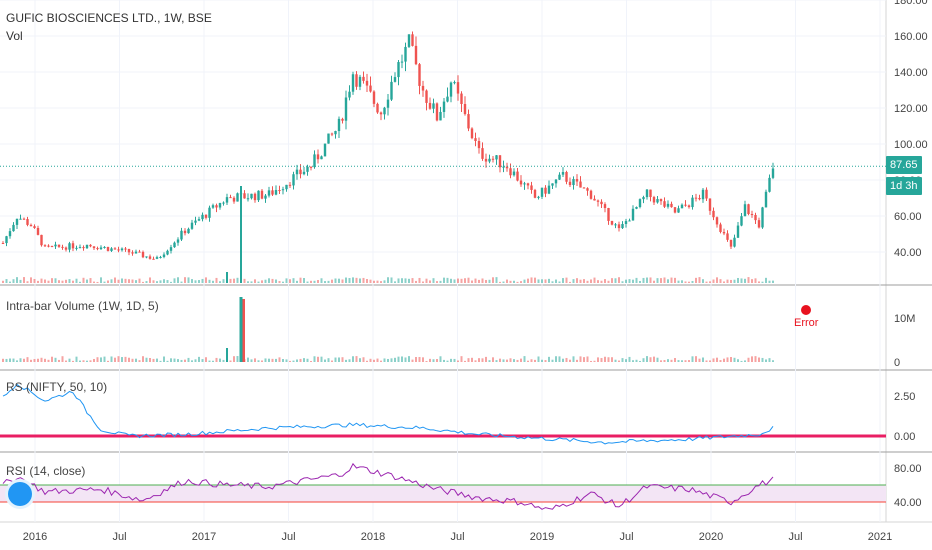  Describe the element at coordinates (542, 537) in the screenshot. I see `time-tick-label: 2019` at that location.